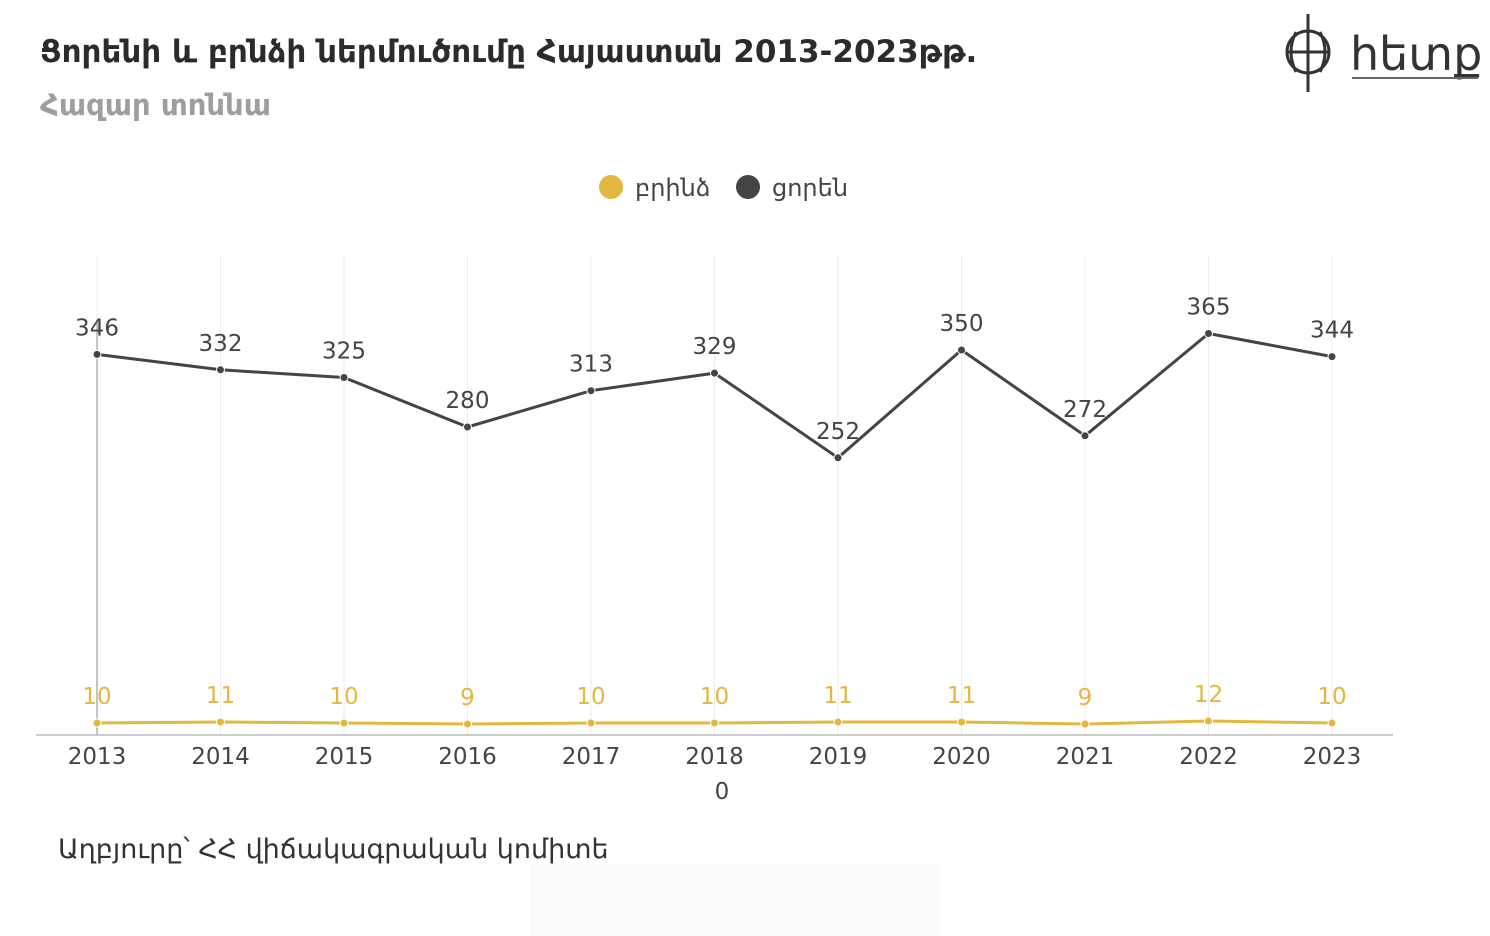 The width and height of the screenshot is (1490, 936). What do you see at coordinates (220, 757) in the screenshot?
I see `x-tick-label: 2014` at bounding box center [220, 757].